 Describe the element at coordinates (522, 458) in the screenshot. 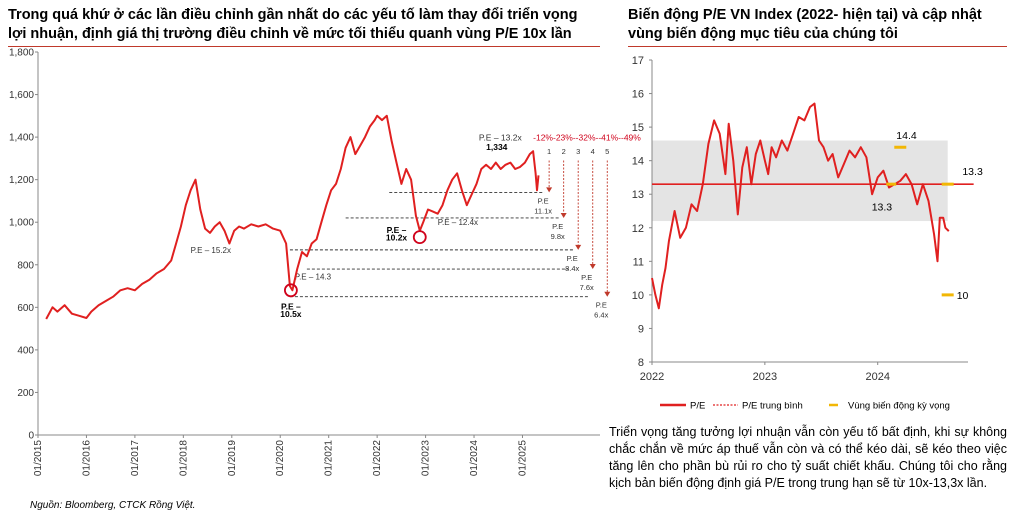

I see `x-tick-label: 01/2025` at that location.